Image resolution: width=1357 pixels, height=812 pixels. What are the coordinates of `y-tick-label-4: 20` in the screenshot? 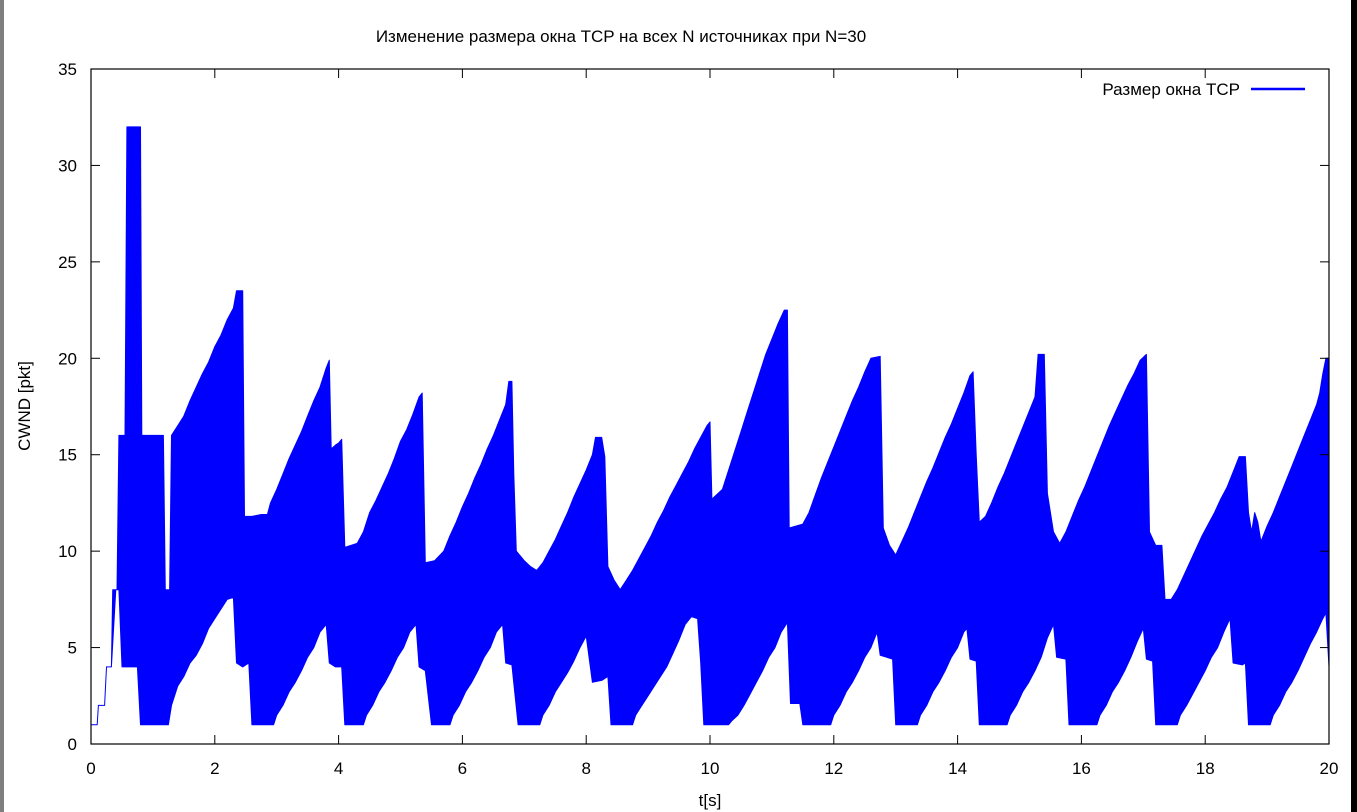 It's located at (67, 358).